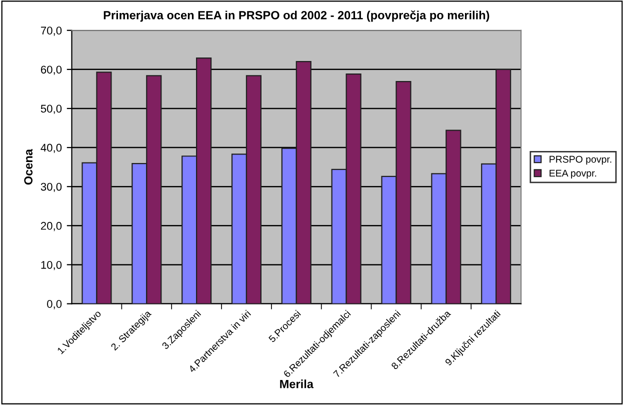 The width and height of the screenshot is (624, 405). I want to click on y-axis-title: Ocena, so click(28, 166).